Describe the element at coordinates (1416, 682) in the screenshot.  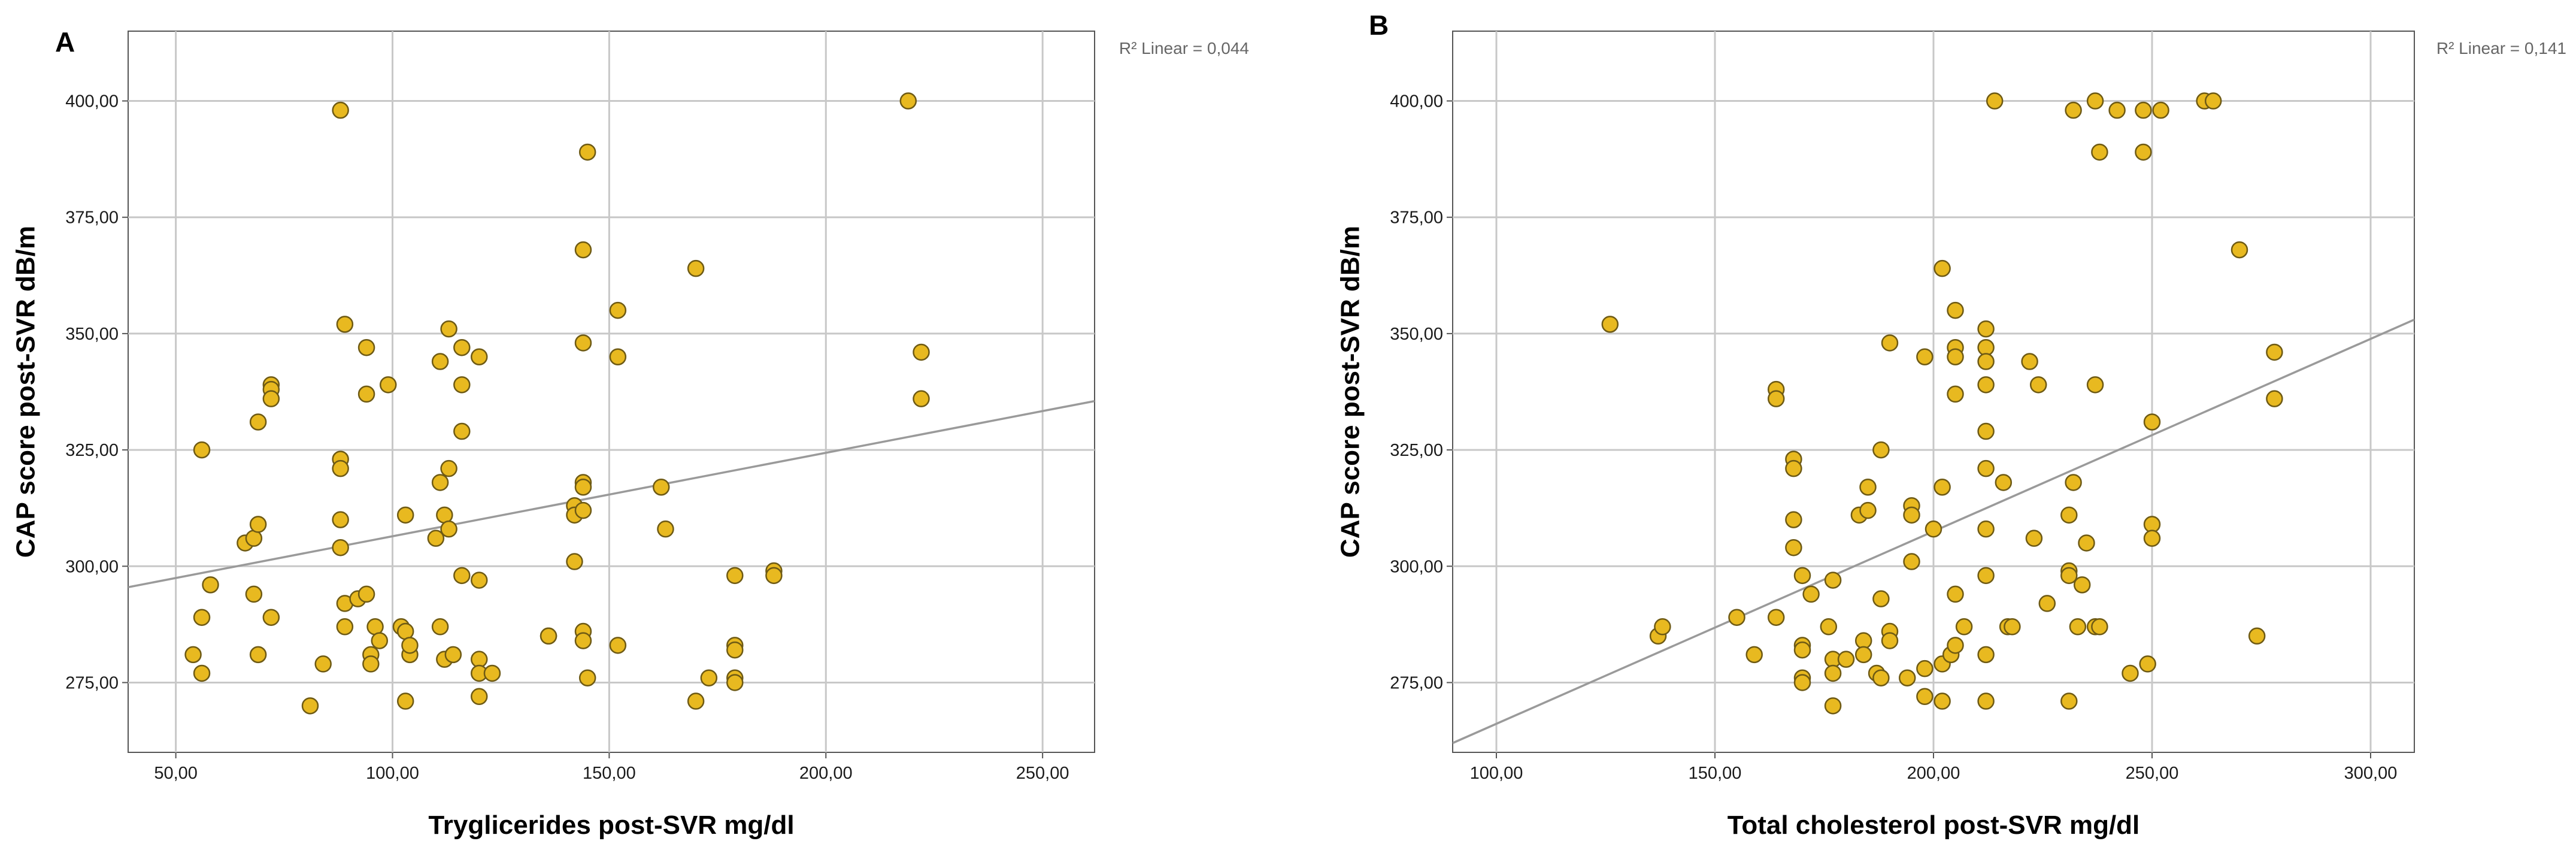
I see `y-tick-label: 275,00` at that location.